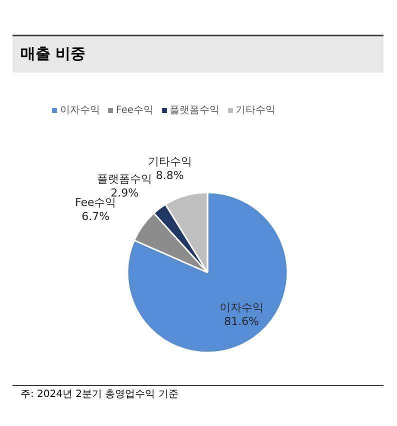 The image size is (397, 426). What do you see at coordinates (242, 307) in the screenshot?
I see `slice-label: 이자수익` at bounding box center [242, 307].